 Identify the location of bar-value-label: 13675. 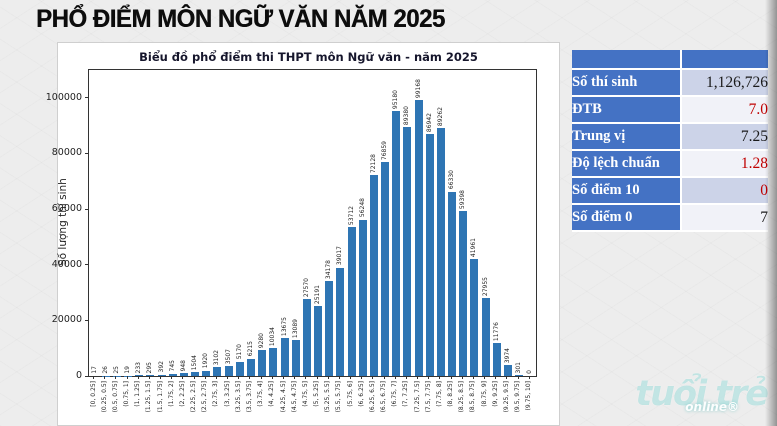
(284, 326).